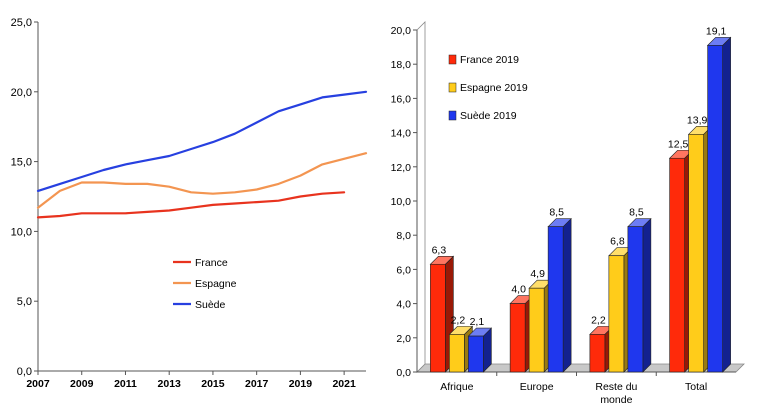 Image resolution: width=764 pixels, height=416 pixels. Describe the element at coordinates (489, 60) in the screenshot. I see `legend-label: France 2019` at that location.